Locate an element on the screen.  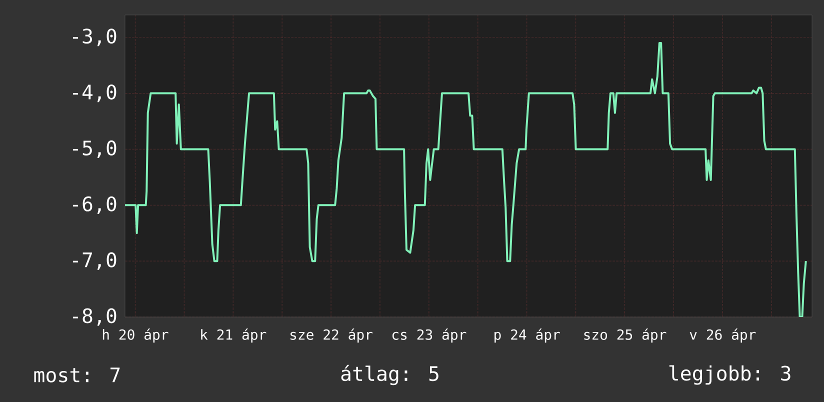
y-tick-label: -5,0 is located at coordinates (94, 149).